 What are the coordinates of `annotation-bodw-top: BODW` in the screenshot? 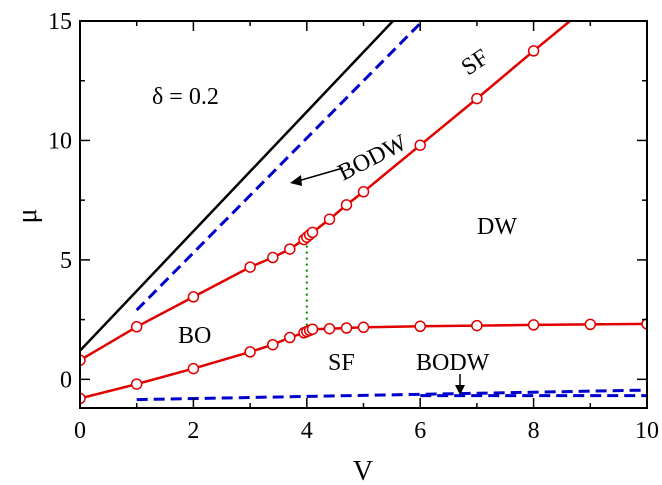 It's located at (372, 158).